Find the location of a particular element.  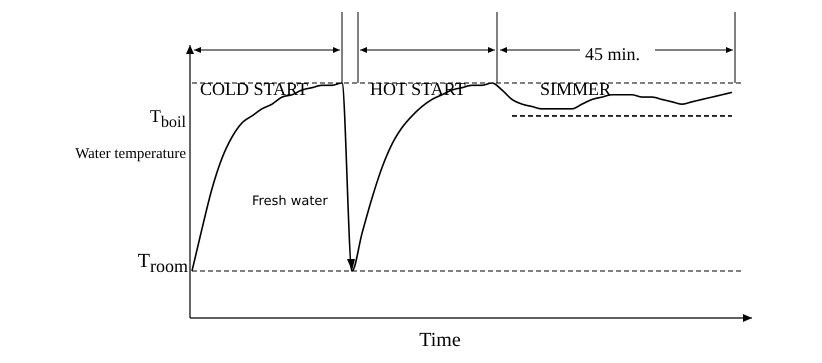

x-axis-title: Time is located at coordinates (440, 340).